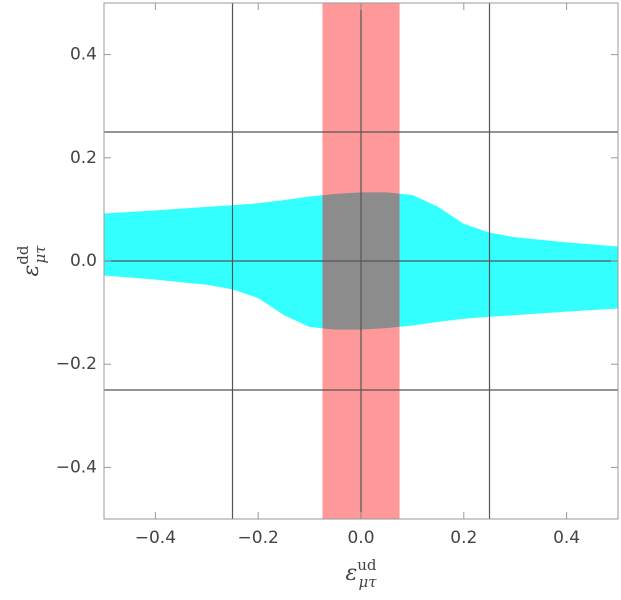 The width and height of the screenshot is (621, 600). What do you see at coordinates (83, 261) in the screenshot?
I see `y-tick-label: 0.0` at bounding box center [83, 261].